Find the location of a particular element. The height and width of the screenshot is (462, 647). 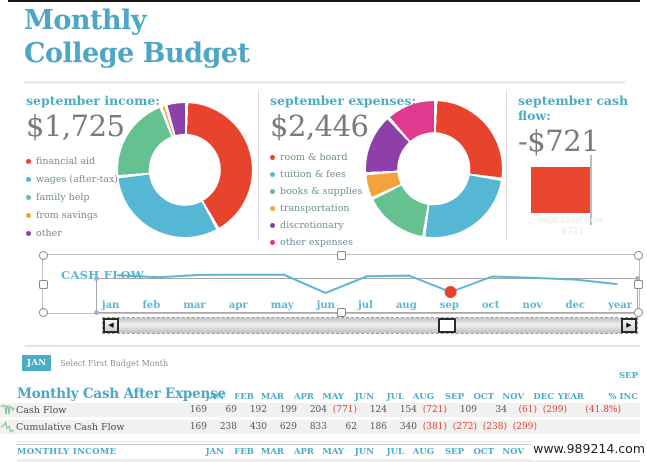

watermark: www.989214.com is located at coordinates (589, 448).